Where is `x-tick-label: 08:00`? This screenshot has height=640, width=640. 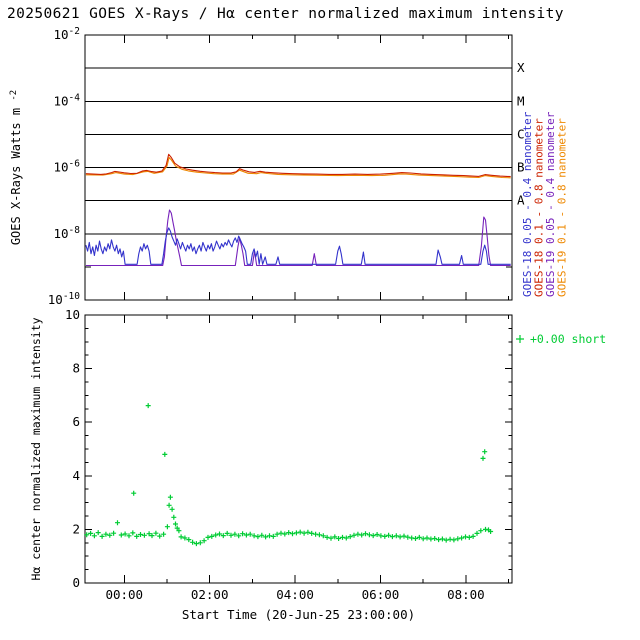
x-tick-label: 08:00 is located at coordinates (466, 594).